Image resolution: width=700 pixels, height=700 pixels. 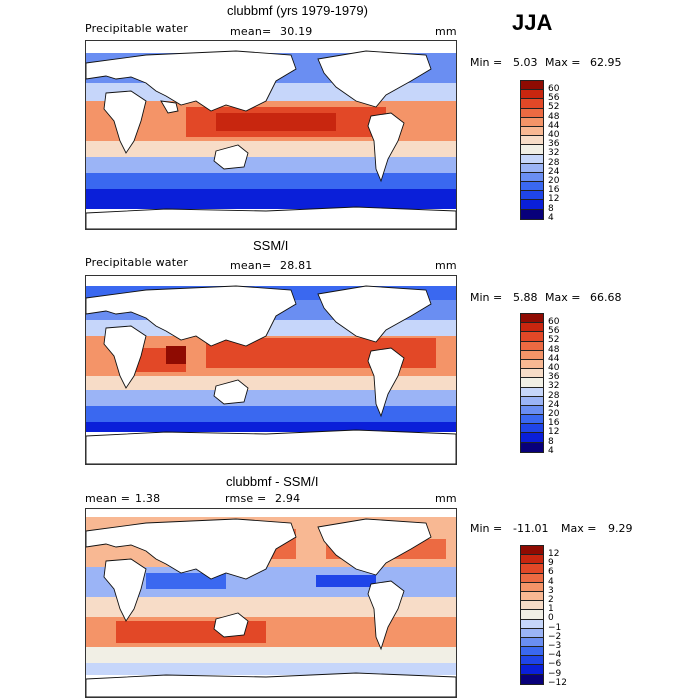 I want to click on panel-2-max-value: 66.68, so click(x=606, y=297).